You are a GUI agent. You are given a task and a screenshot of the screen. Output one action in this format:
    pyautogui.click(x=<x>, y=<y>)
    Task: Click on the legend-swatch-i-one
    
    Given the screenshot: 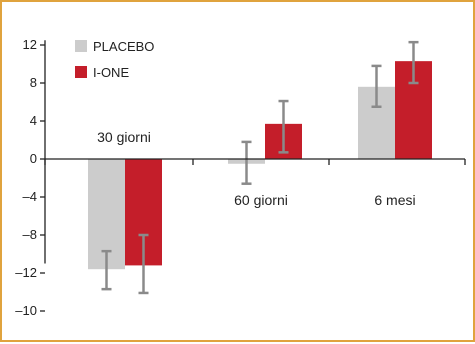 What is the action you would take?
    pyautogui.click(x=81, y=72)
    